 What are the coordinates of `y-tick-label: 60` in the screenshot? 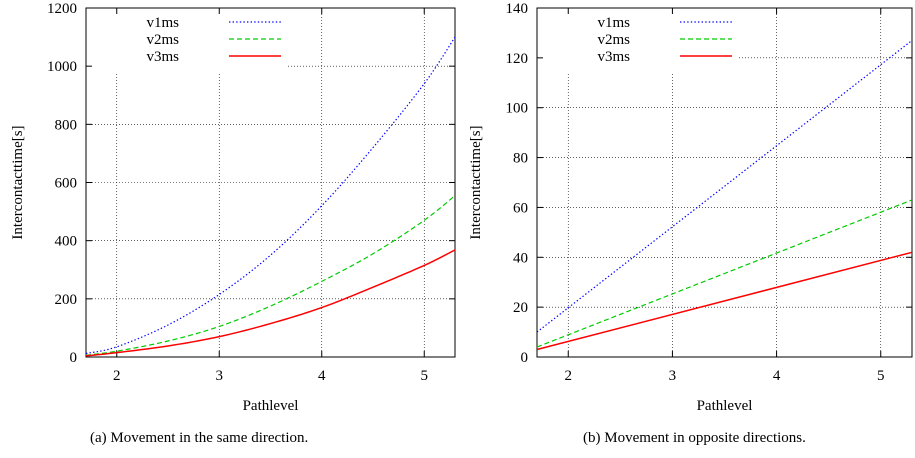 It's located at (520, 208).